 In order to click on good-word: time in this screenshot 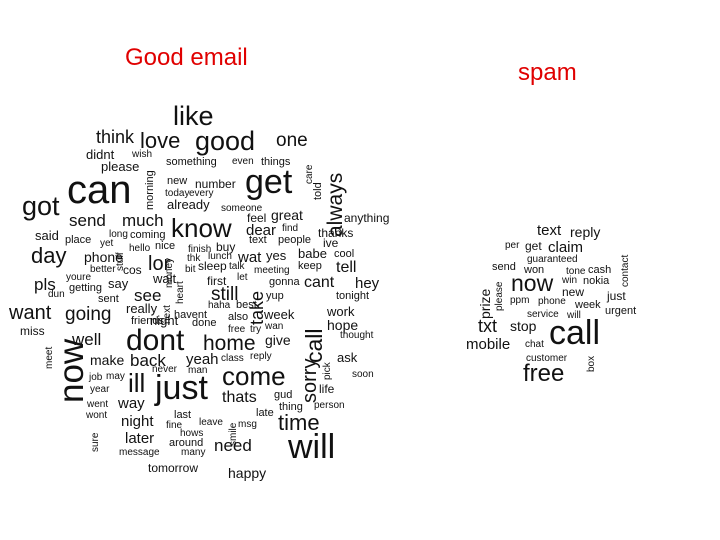, I will do `click(299, 422)`.